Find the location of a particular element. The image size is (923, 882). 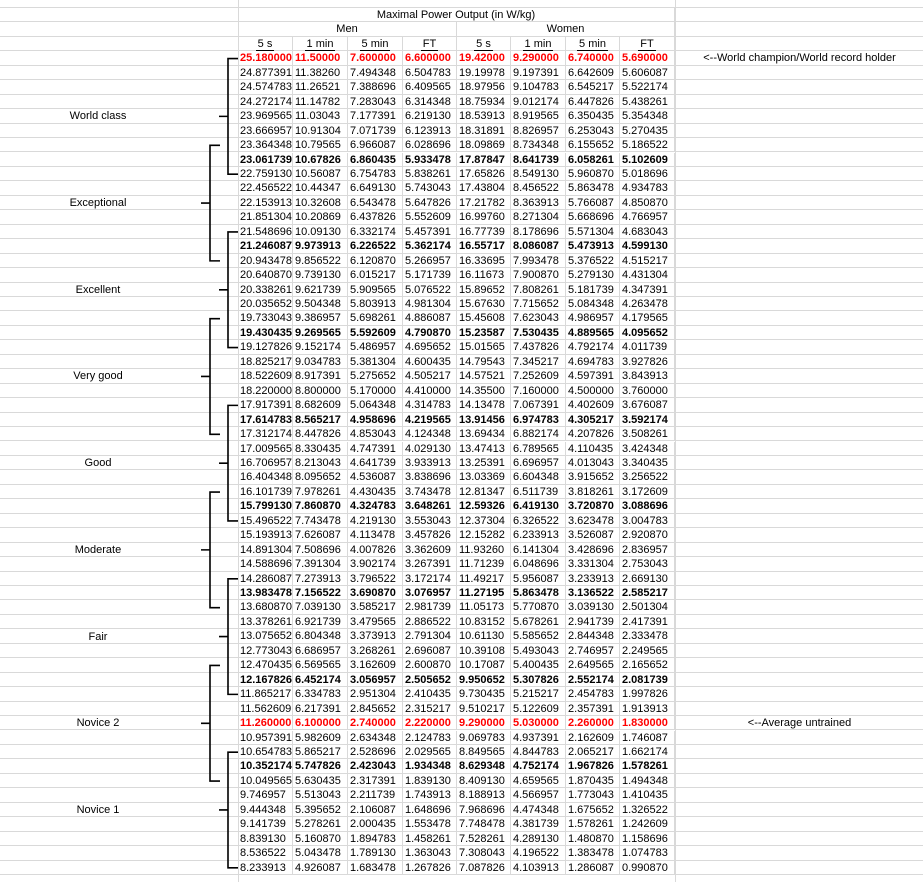

table-cell: 4.886087 is located at coordinates (430, 318).